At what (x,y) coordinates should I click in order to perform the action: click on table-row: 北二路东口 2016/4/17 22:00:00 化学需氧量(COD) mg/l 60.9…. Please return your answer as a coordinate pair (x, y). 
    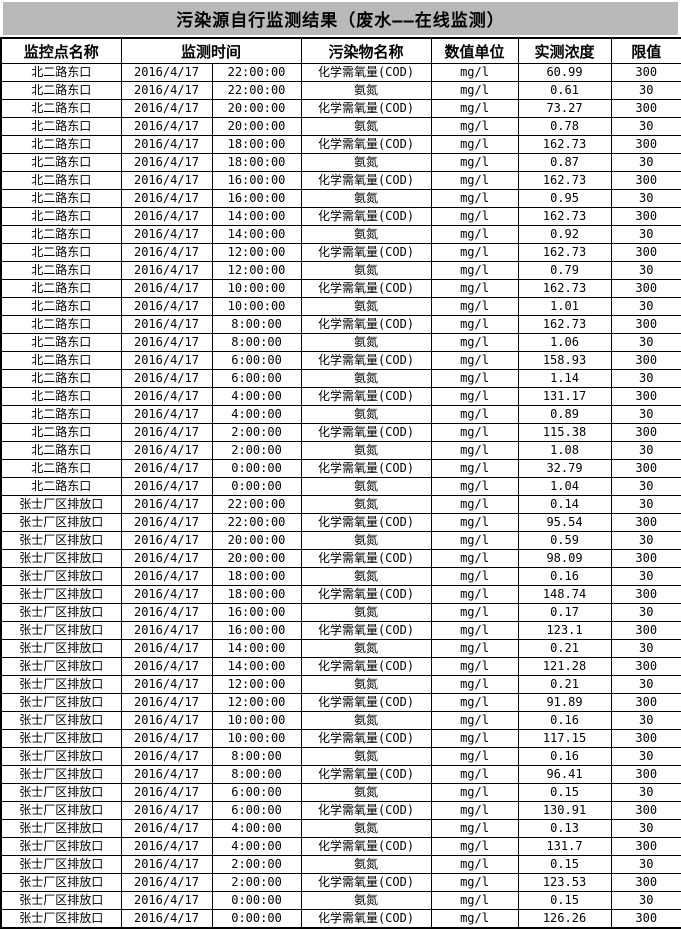
    Looking at the image, I should click on (340, 72).